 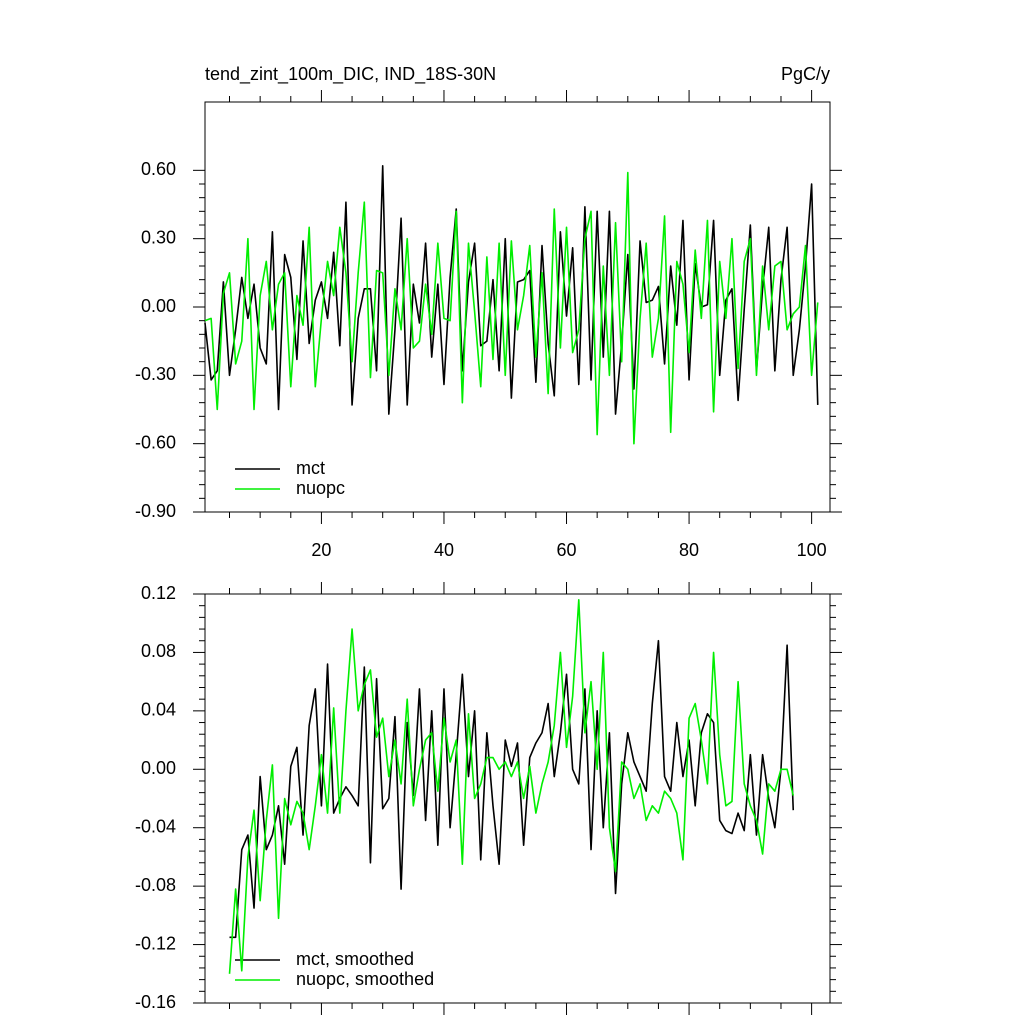 I want to click on y-tick-label: -0.16, so click(x=155, y=1002).